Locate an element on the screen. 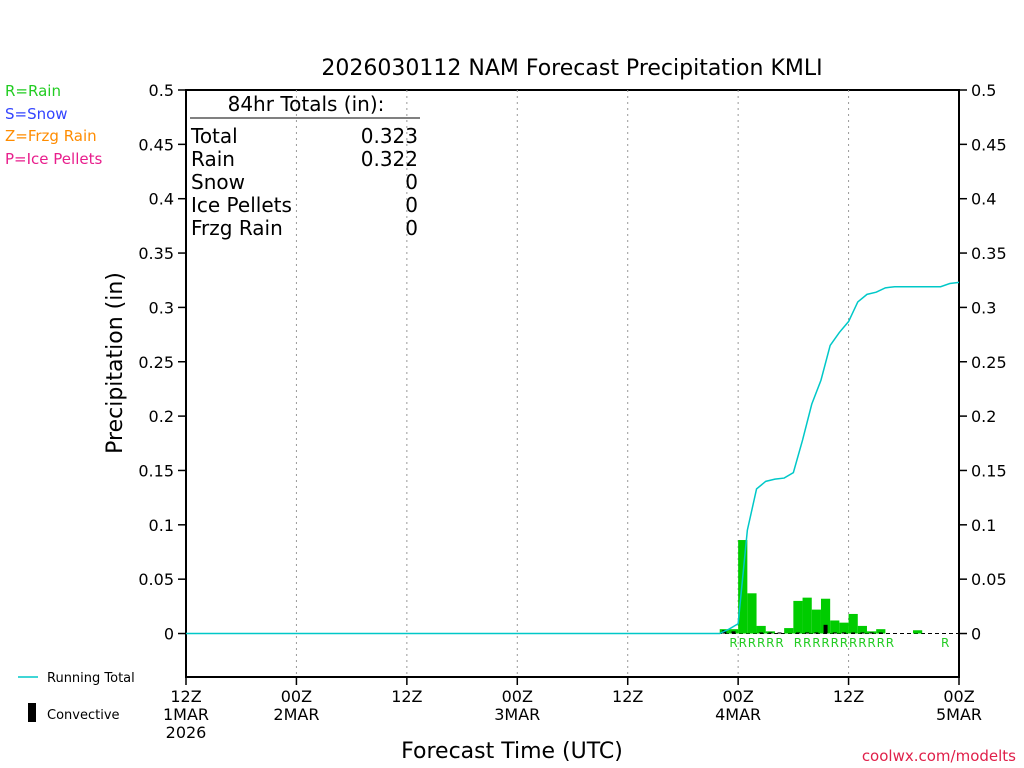 Image resolution: width=1024 pixels, height=768 pixels. totals-heading: 84hr Totals (in): is located at coordinates (306, 104).